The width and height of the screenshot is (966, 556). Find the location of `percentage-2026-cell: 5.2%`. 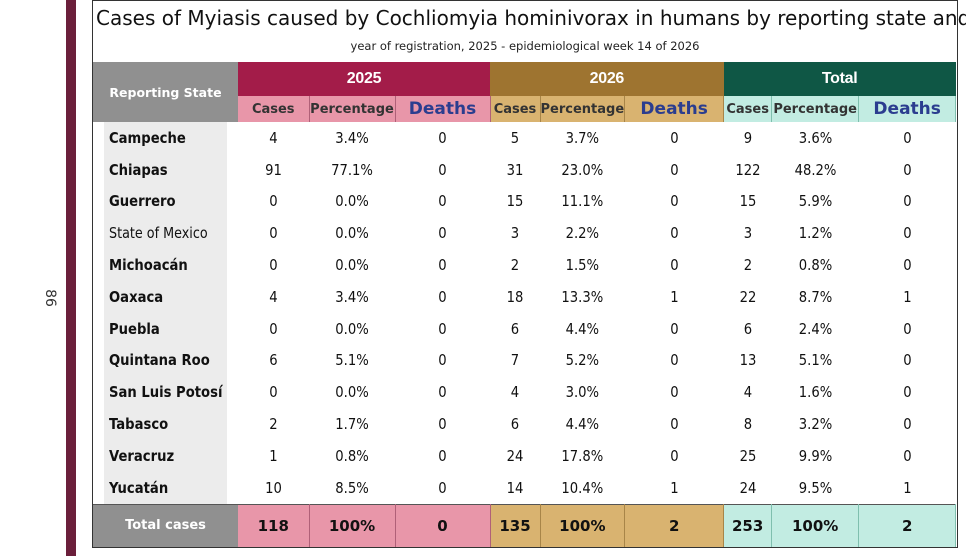

percentage-2026-cell: 5.2% is located at coordinates (582, 360).